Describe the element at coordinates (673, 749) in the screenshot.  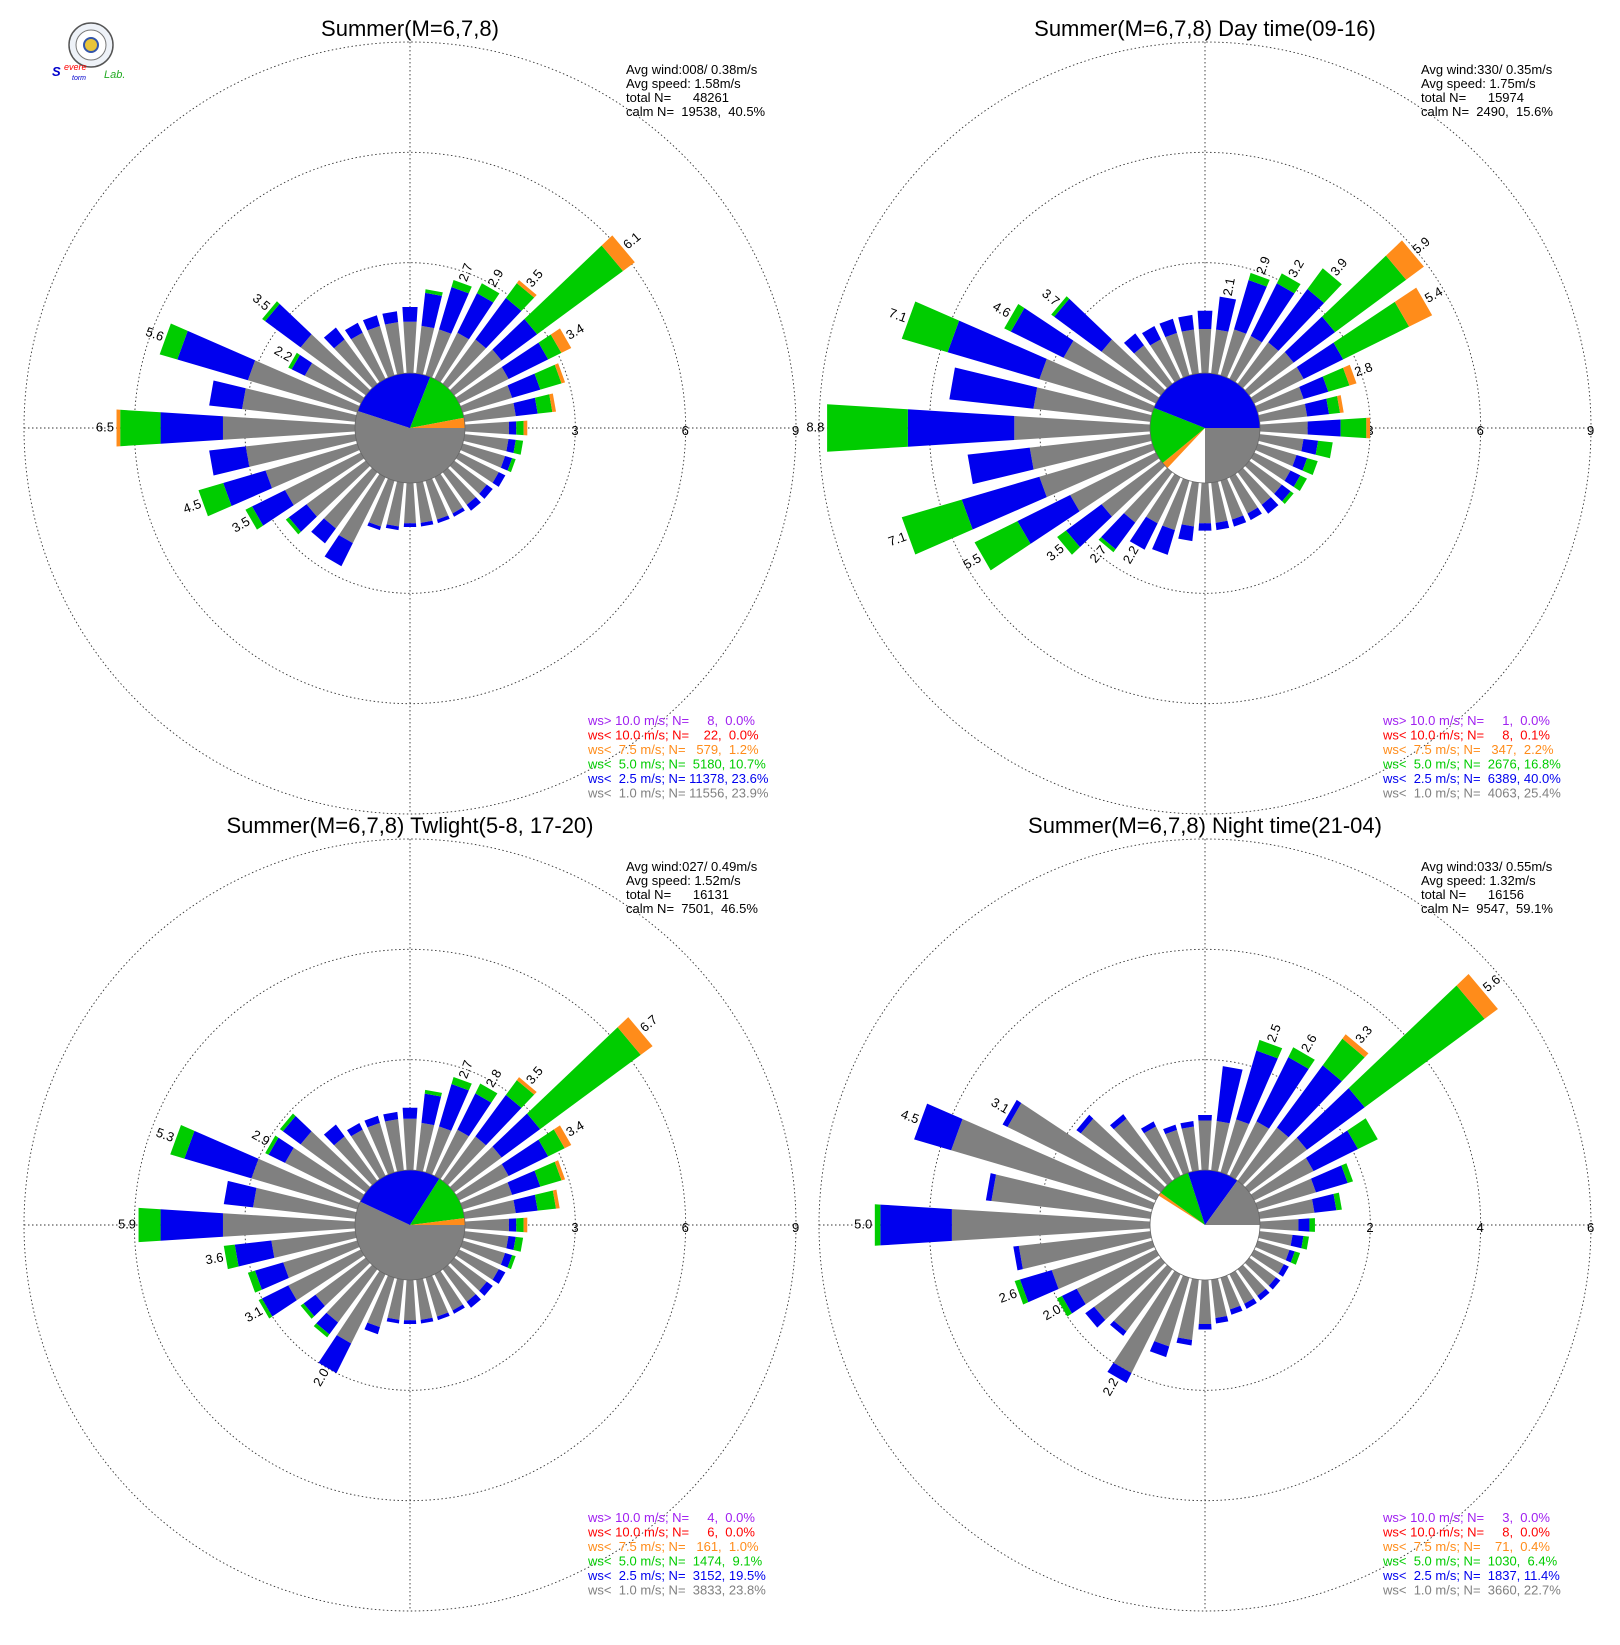
I see `legend-entry: ws< 7.5 m/s; N= 579, 1.2%` at that location.